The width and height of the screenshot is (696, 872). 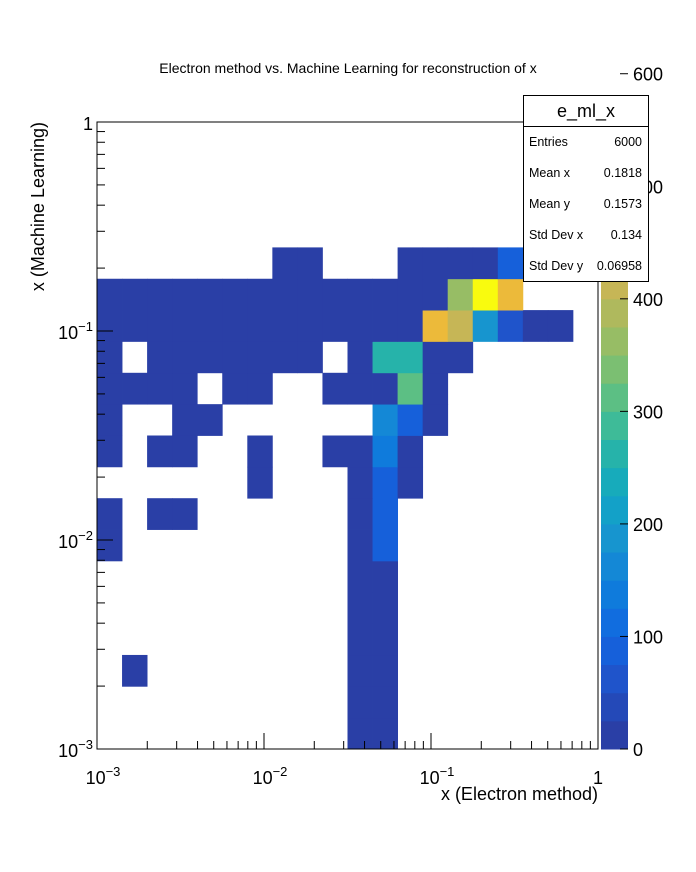 What do you see at coordinates (437, 776) in the screenshot?
I see `x-tick-label: 10⁻¹` at bounding box center [437, 776].